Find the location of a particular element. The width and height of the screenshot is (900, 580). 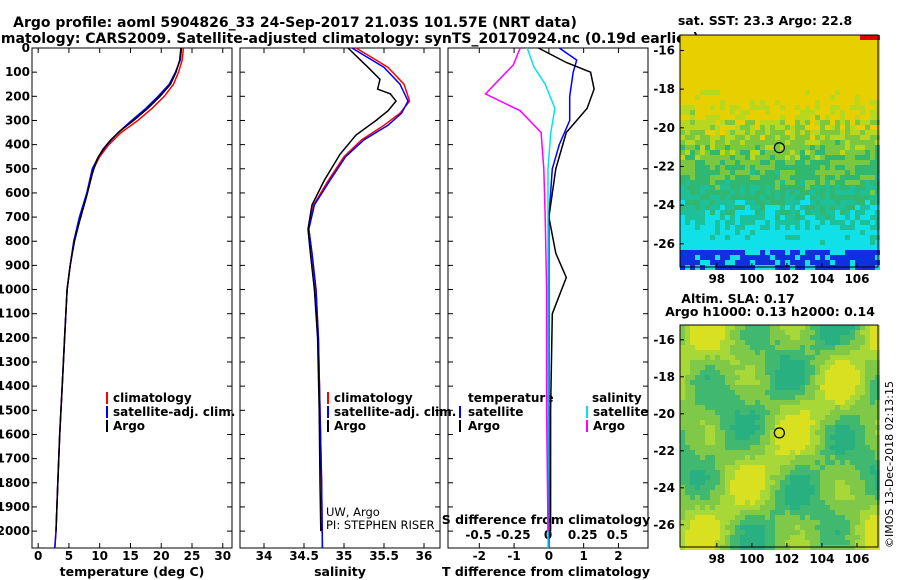

series-line-satellite-adj-clim- is located at coordinates (358, 298).